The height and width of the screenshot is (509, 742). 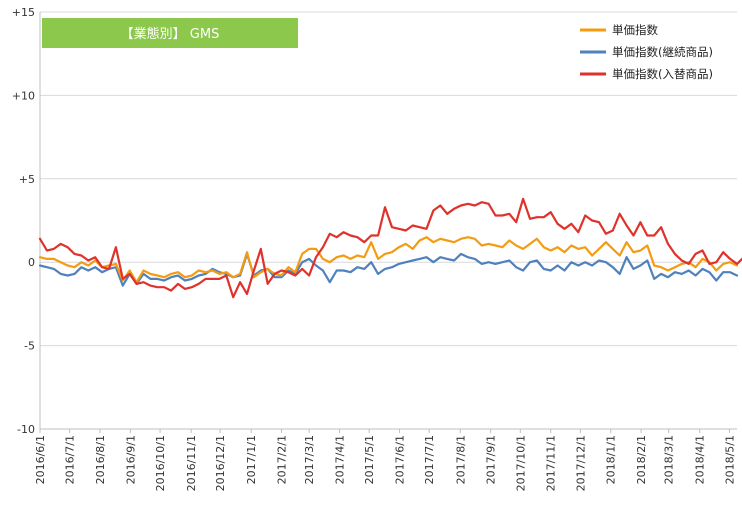 I want to click on legend-label: 単価指数, so click(x=635, y=30).